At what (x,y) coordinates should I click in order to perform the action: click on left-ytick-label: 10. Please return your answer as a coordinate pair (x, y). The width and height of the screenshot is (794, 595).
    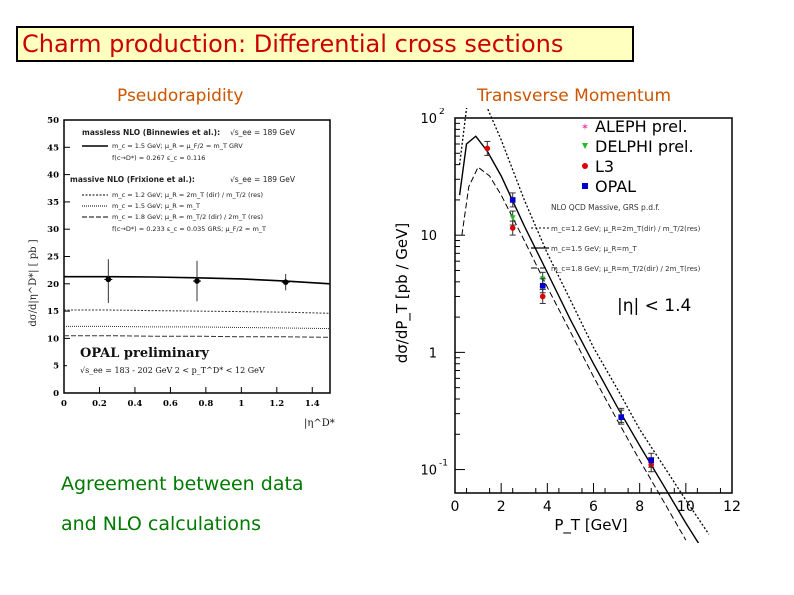
    Looking at the image, I should click on (53, 339).